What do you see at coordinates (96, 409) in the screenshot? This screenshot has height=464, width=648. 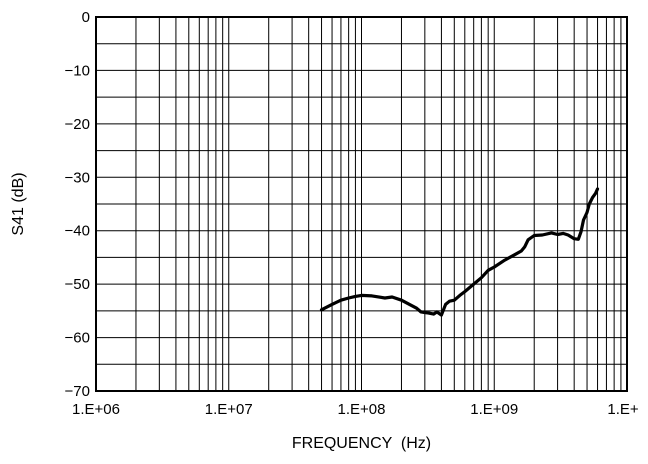 I see `x-tick-label: 1.E+06` at bounding box center [96, 409].